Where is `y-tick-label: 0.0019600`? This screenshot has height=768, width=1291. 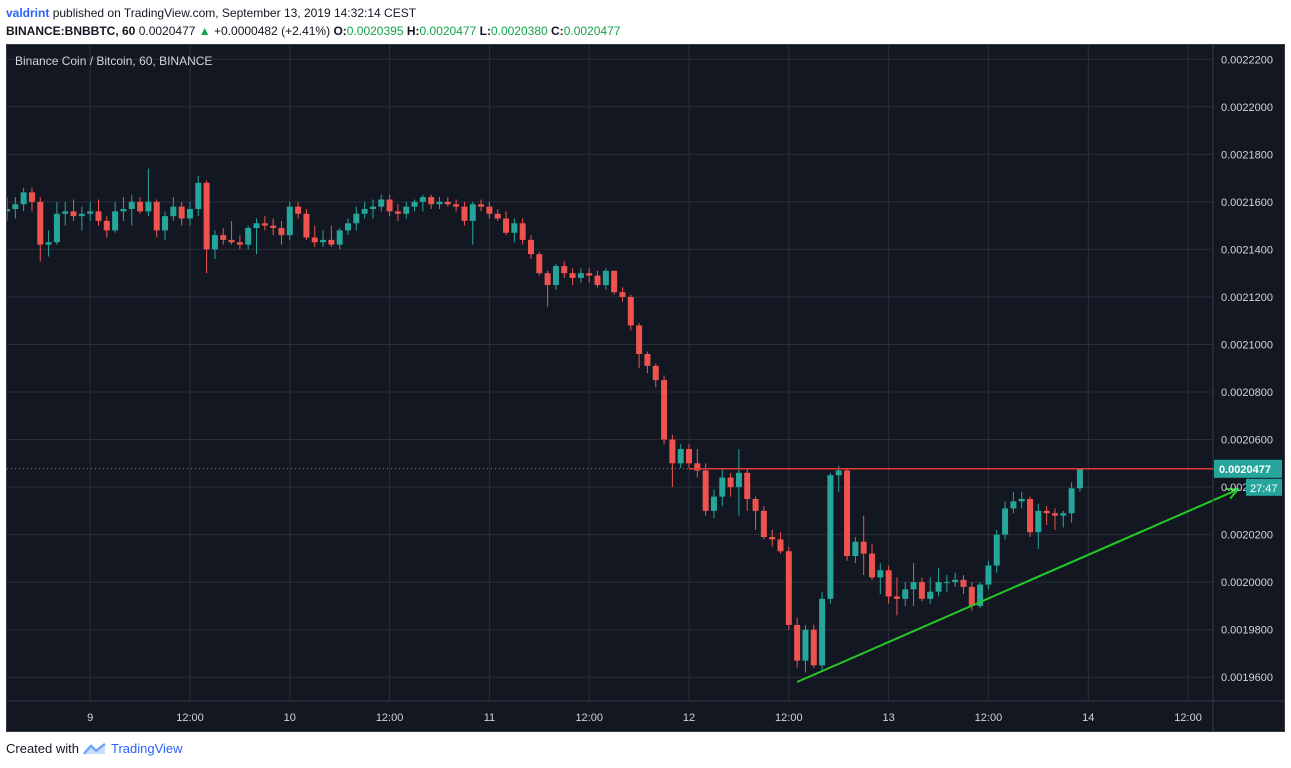
y-tick-label: 0.0019600 is located at coordinates (1247, 678).